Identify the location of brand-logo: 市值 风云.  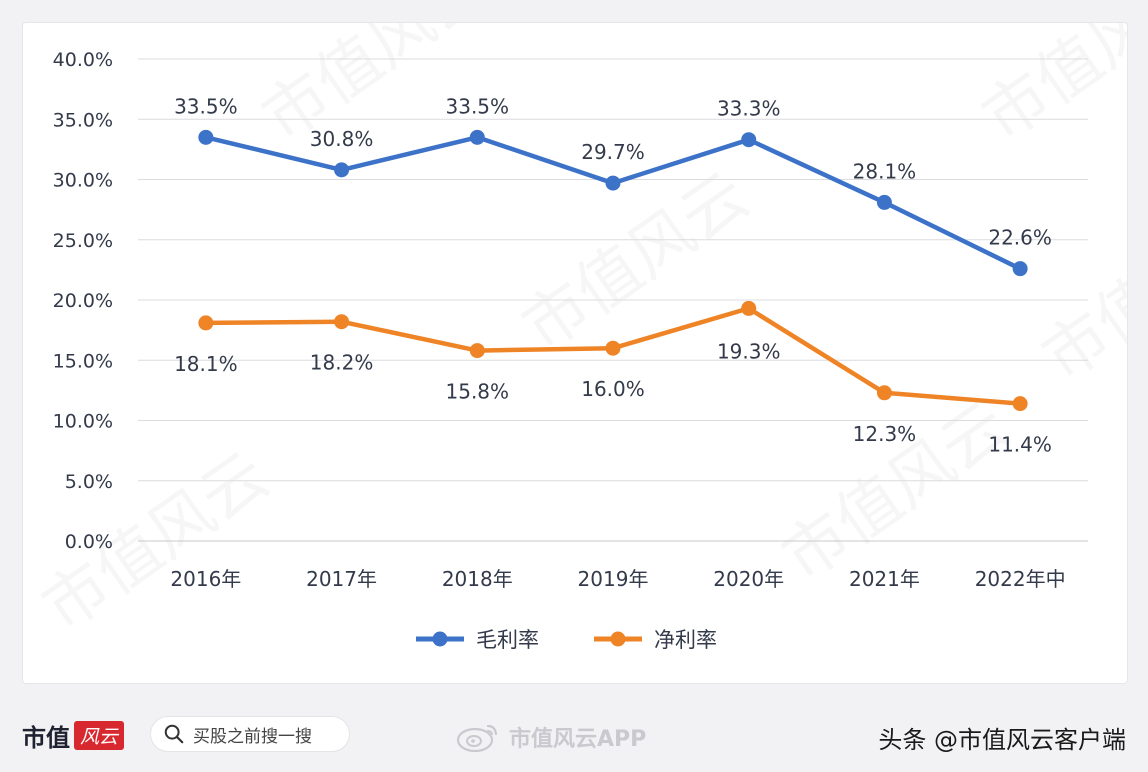
(73, 736).